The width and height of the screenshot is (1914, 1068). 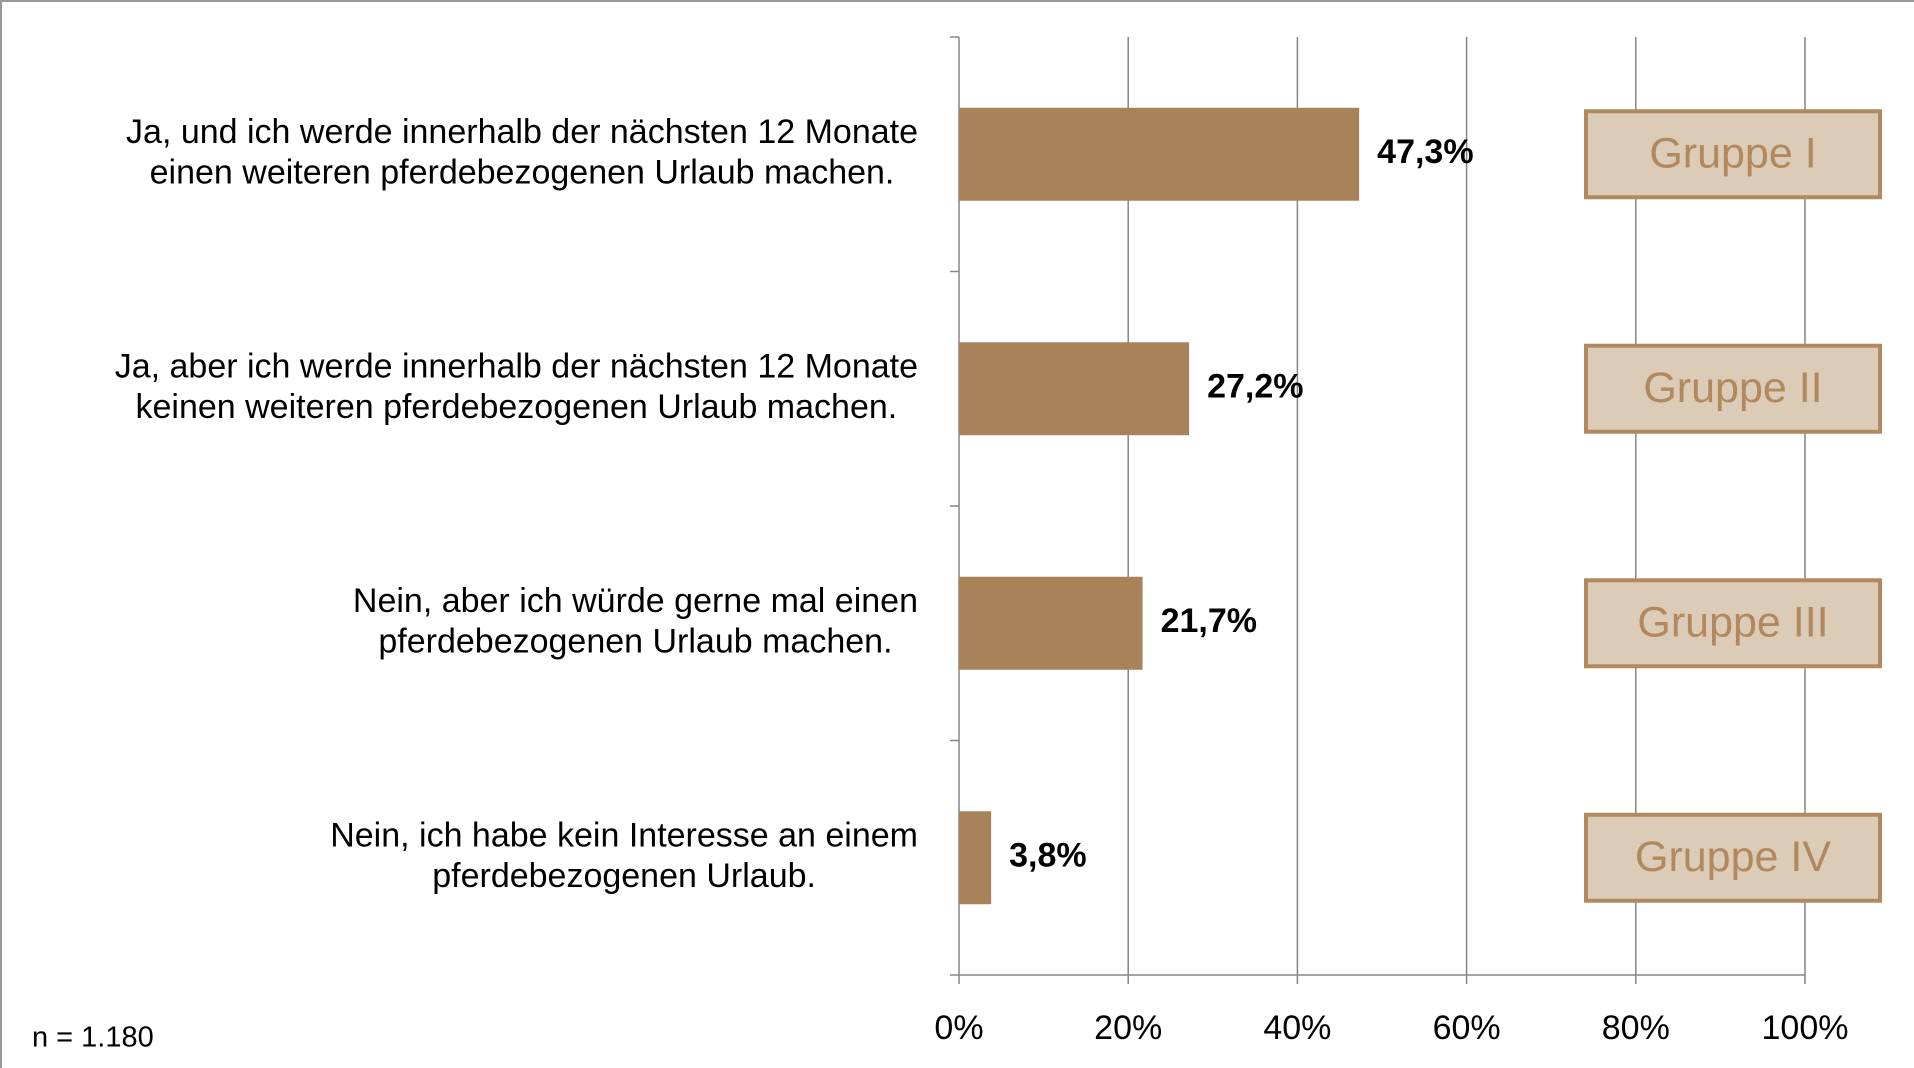 I want to click on sample-note: n = 1.180, so click(x=93, y=1038).